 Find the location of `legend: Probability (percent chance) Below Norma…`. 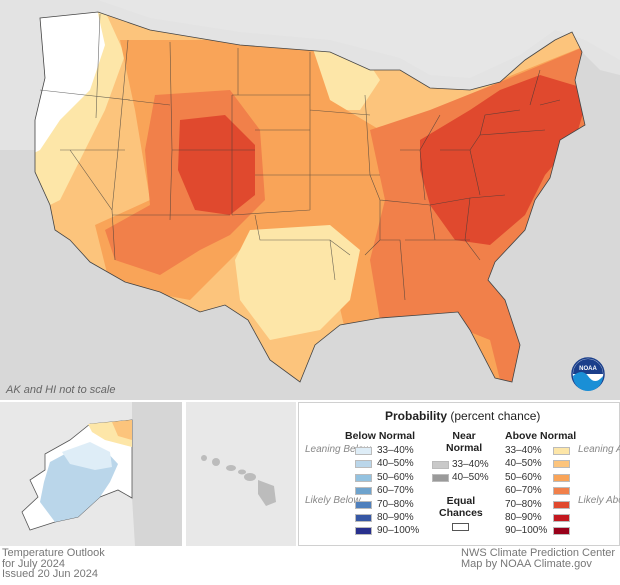

legend: Probability (percent chance) Below Norma… is located at coordinates (459, 474).